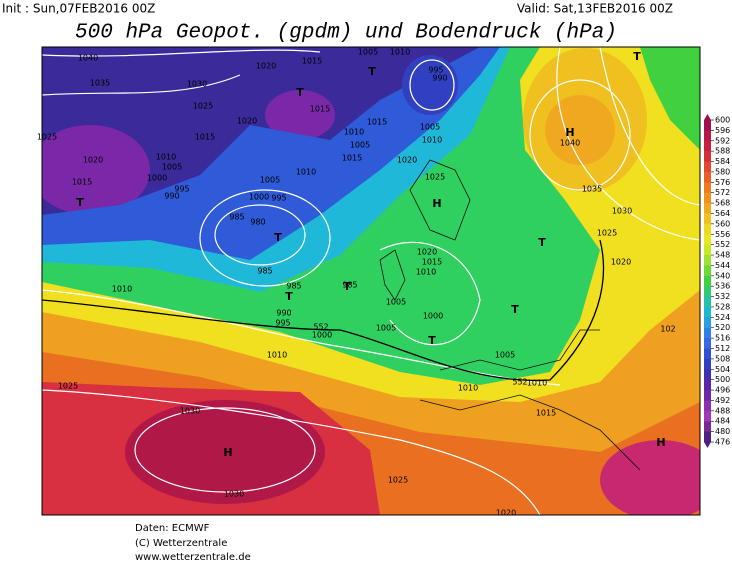  Describe the element at coordinates (193, 557) in the screenshot. I see `footer-url: www.wetterzentrale.de` at that location.